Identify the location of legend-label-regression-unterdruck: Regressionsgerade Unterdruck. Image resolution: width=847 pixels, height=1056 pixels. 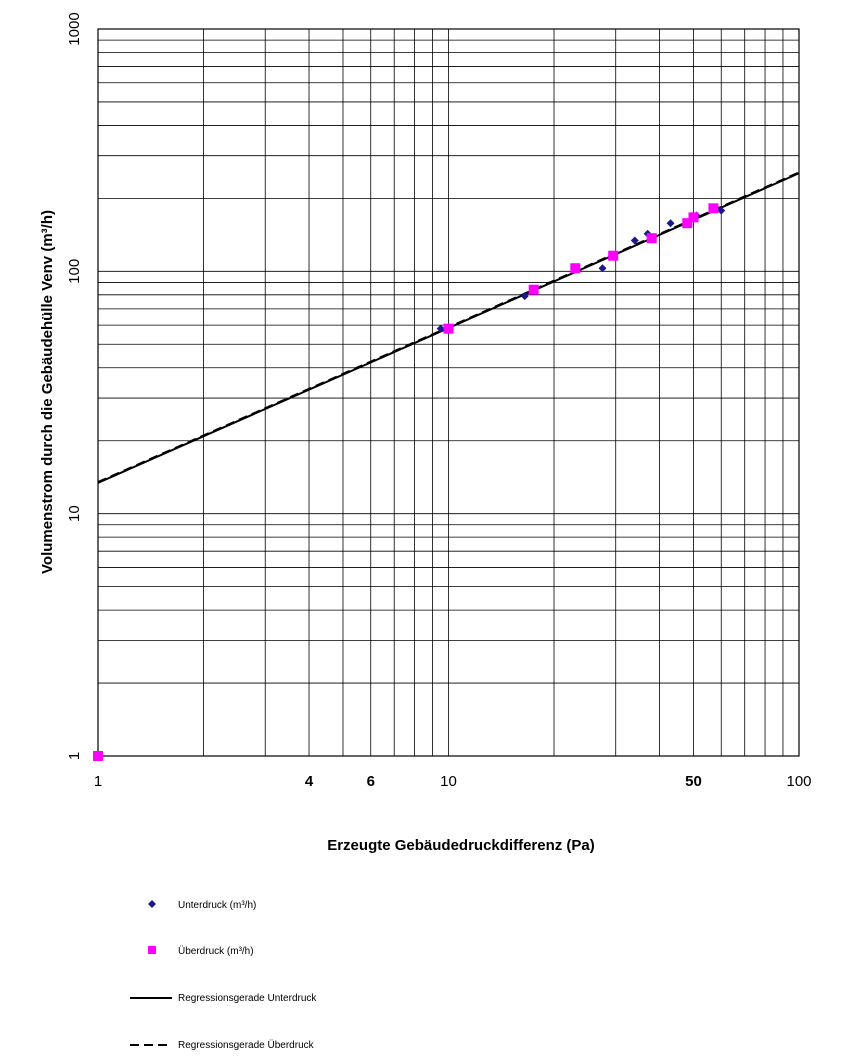
(247, 998).